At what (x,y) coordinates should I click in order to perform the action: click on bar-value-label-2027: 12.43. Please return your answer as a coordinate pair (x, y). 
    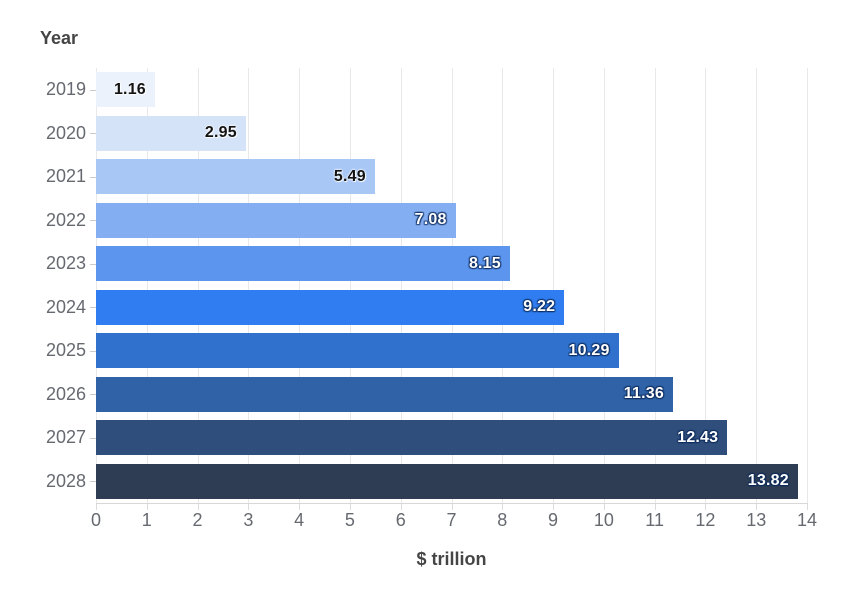
    Looking at the image, I should click on (698, 437).